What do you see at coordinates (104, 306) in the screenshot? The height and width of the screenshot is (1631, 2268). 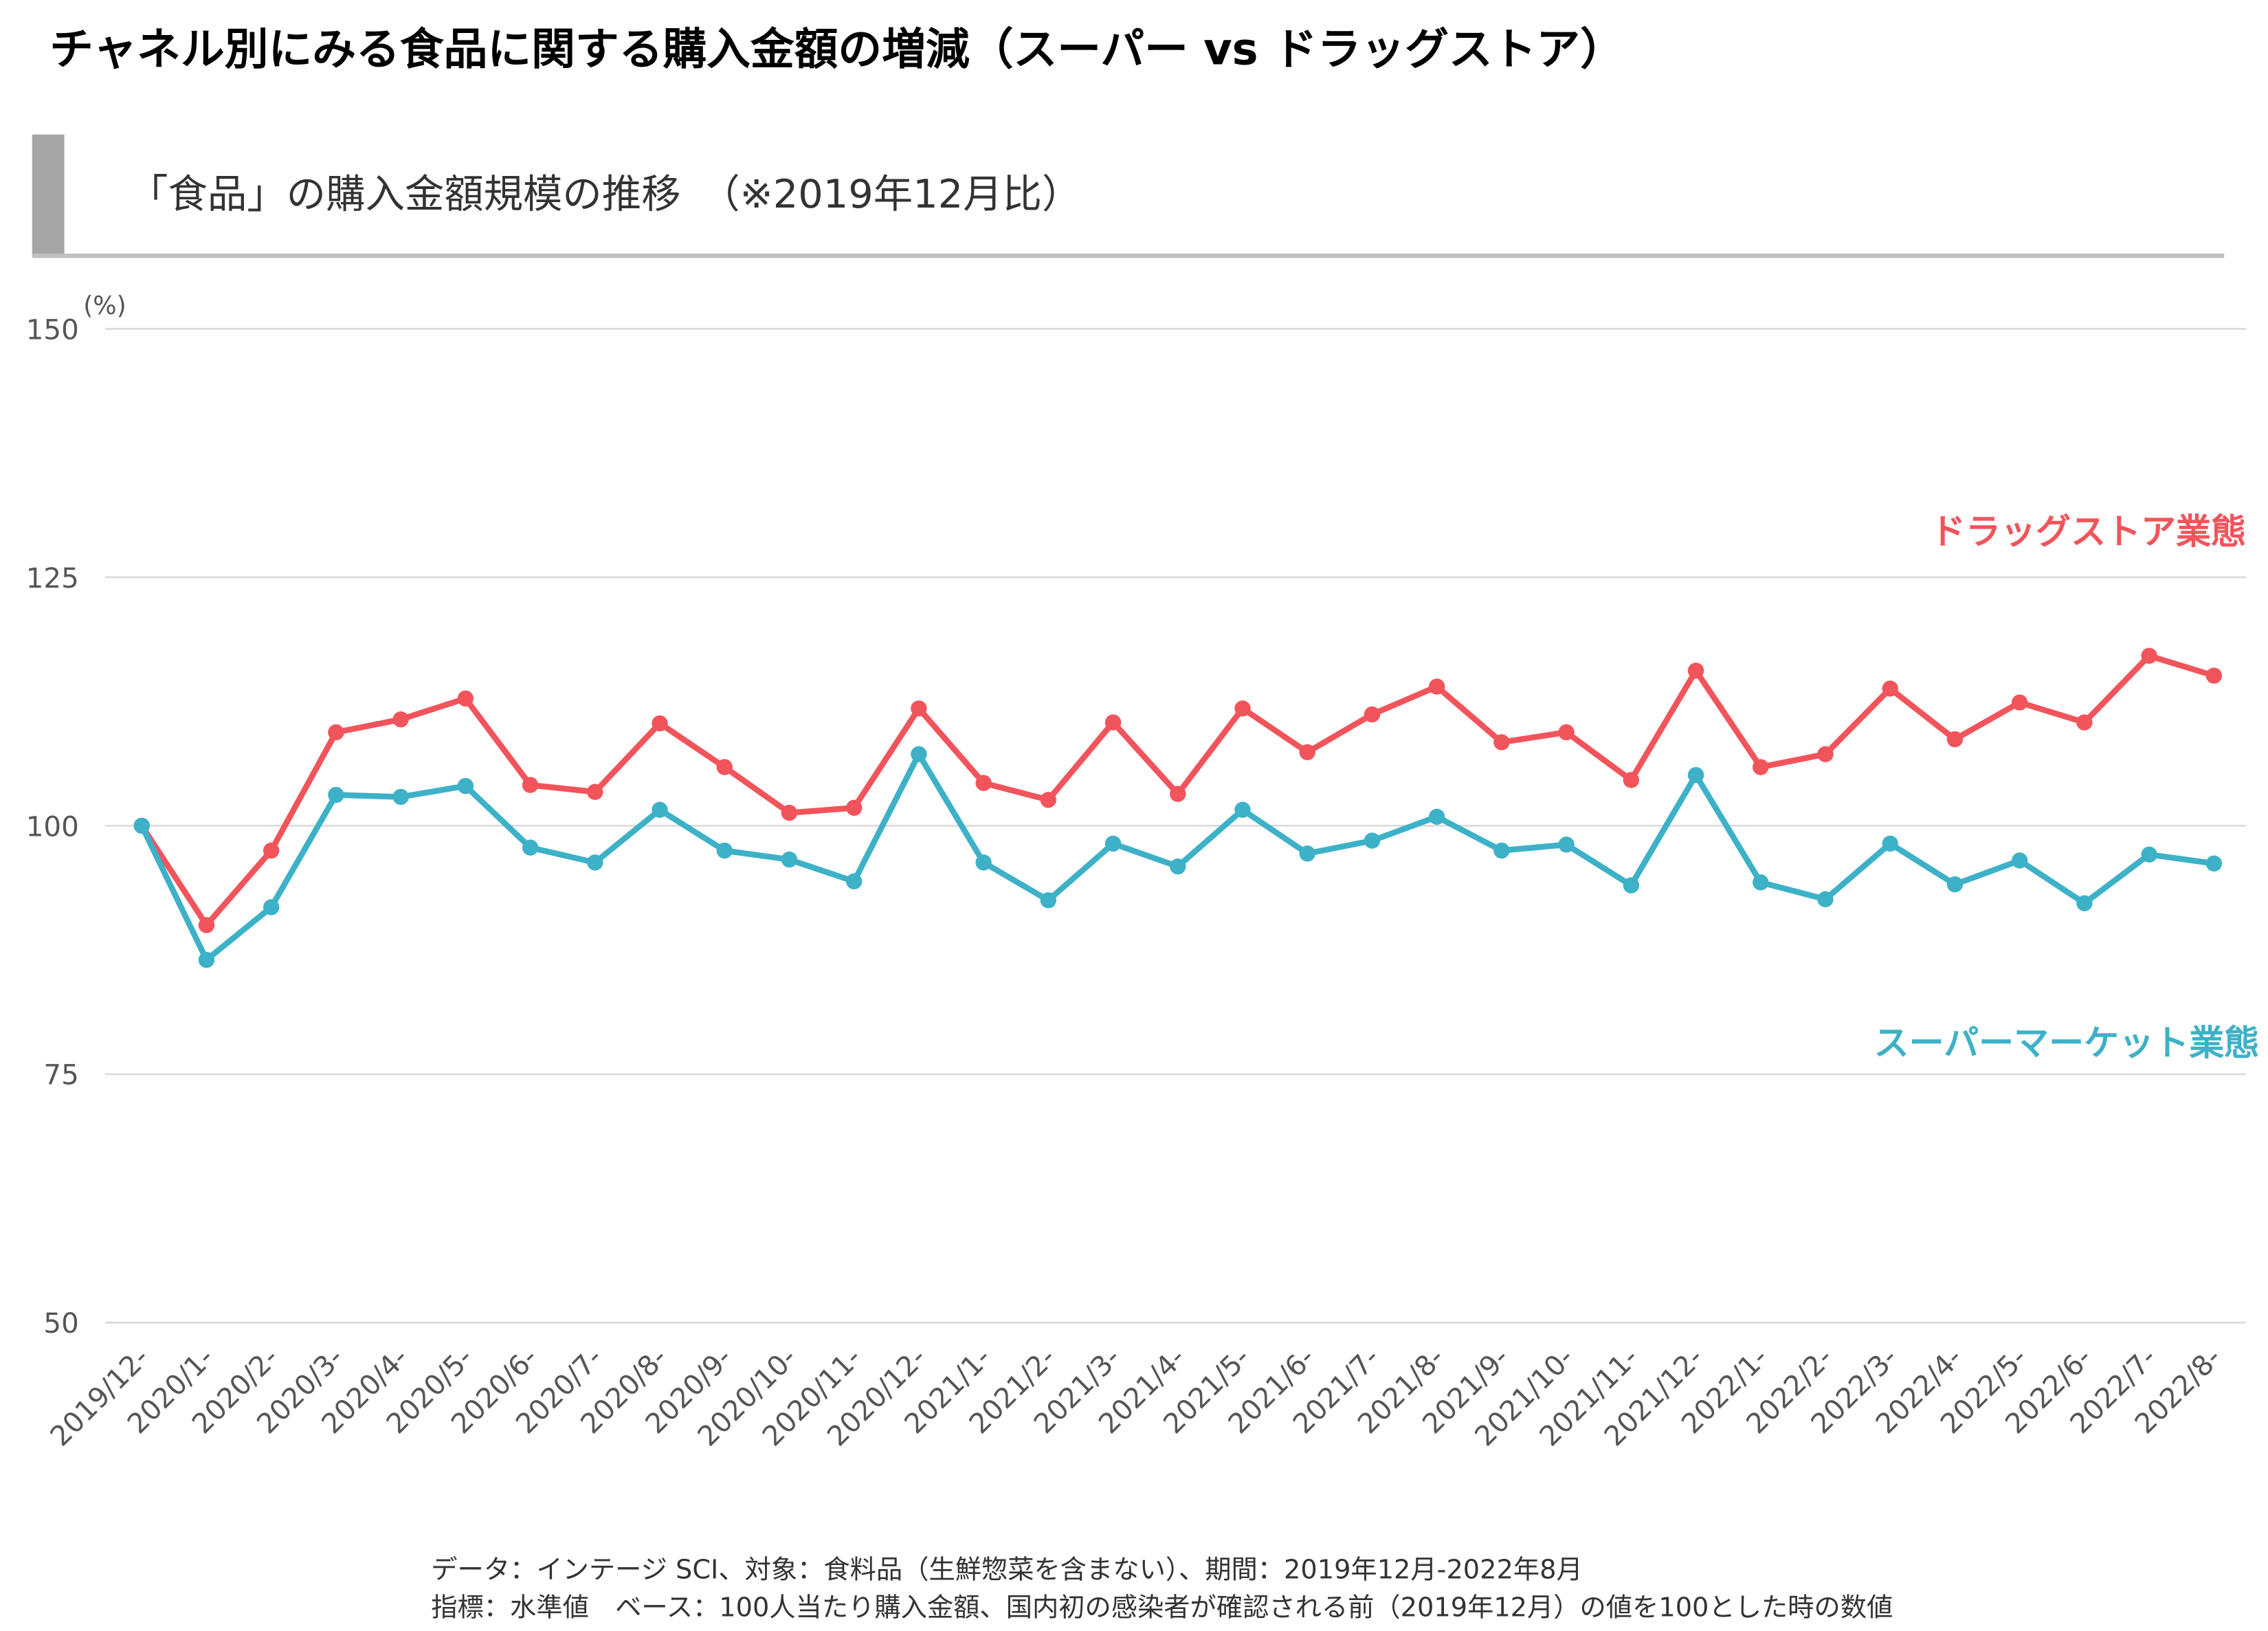 I see `y-unit: (%)` at bounding box center [104, 306].